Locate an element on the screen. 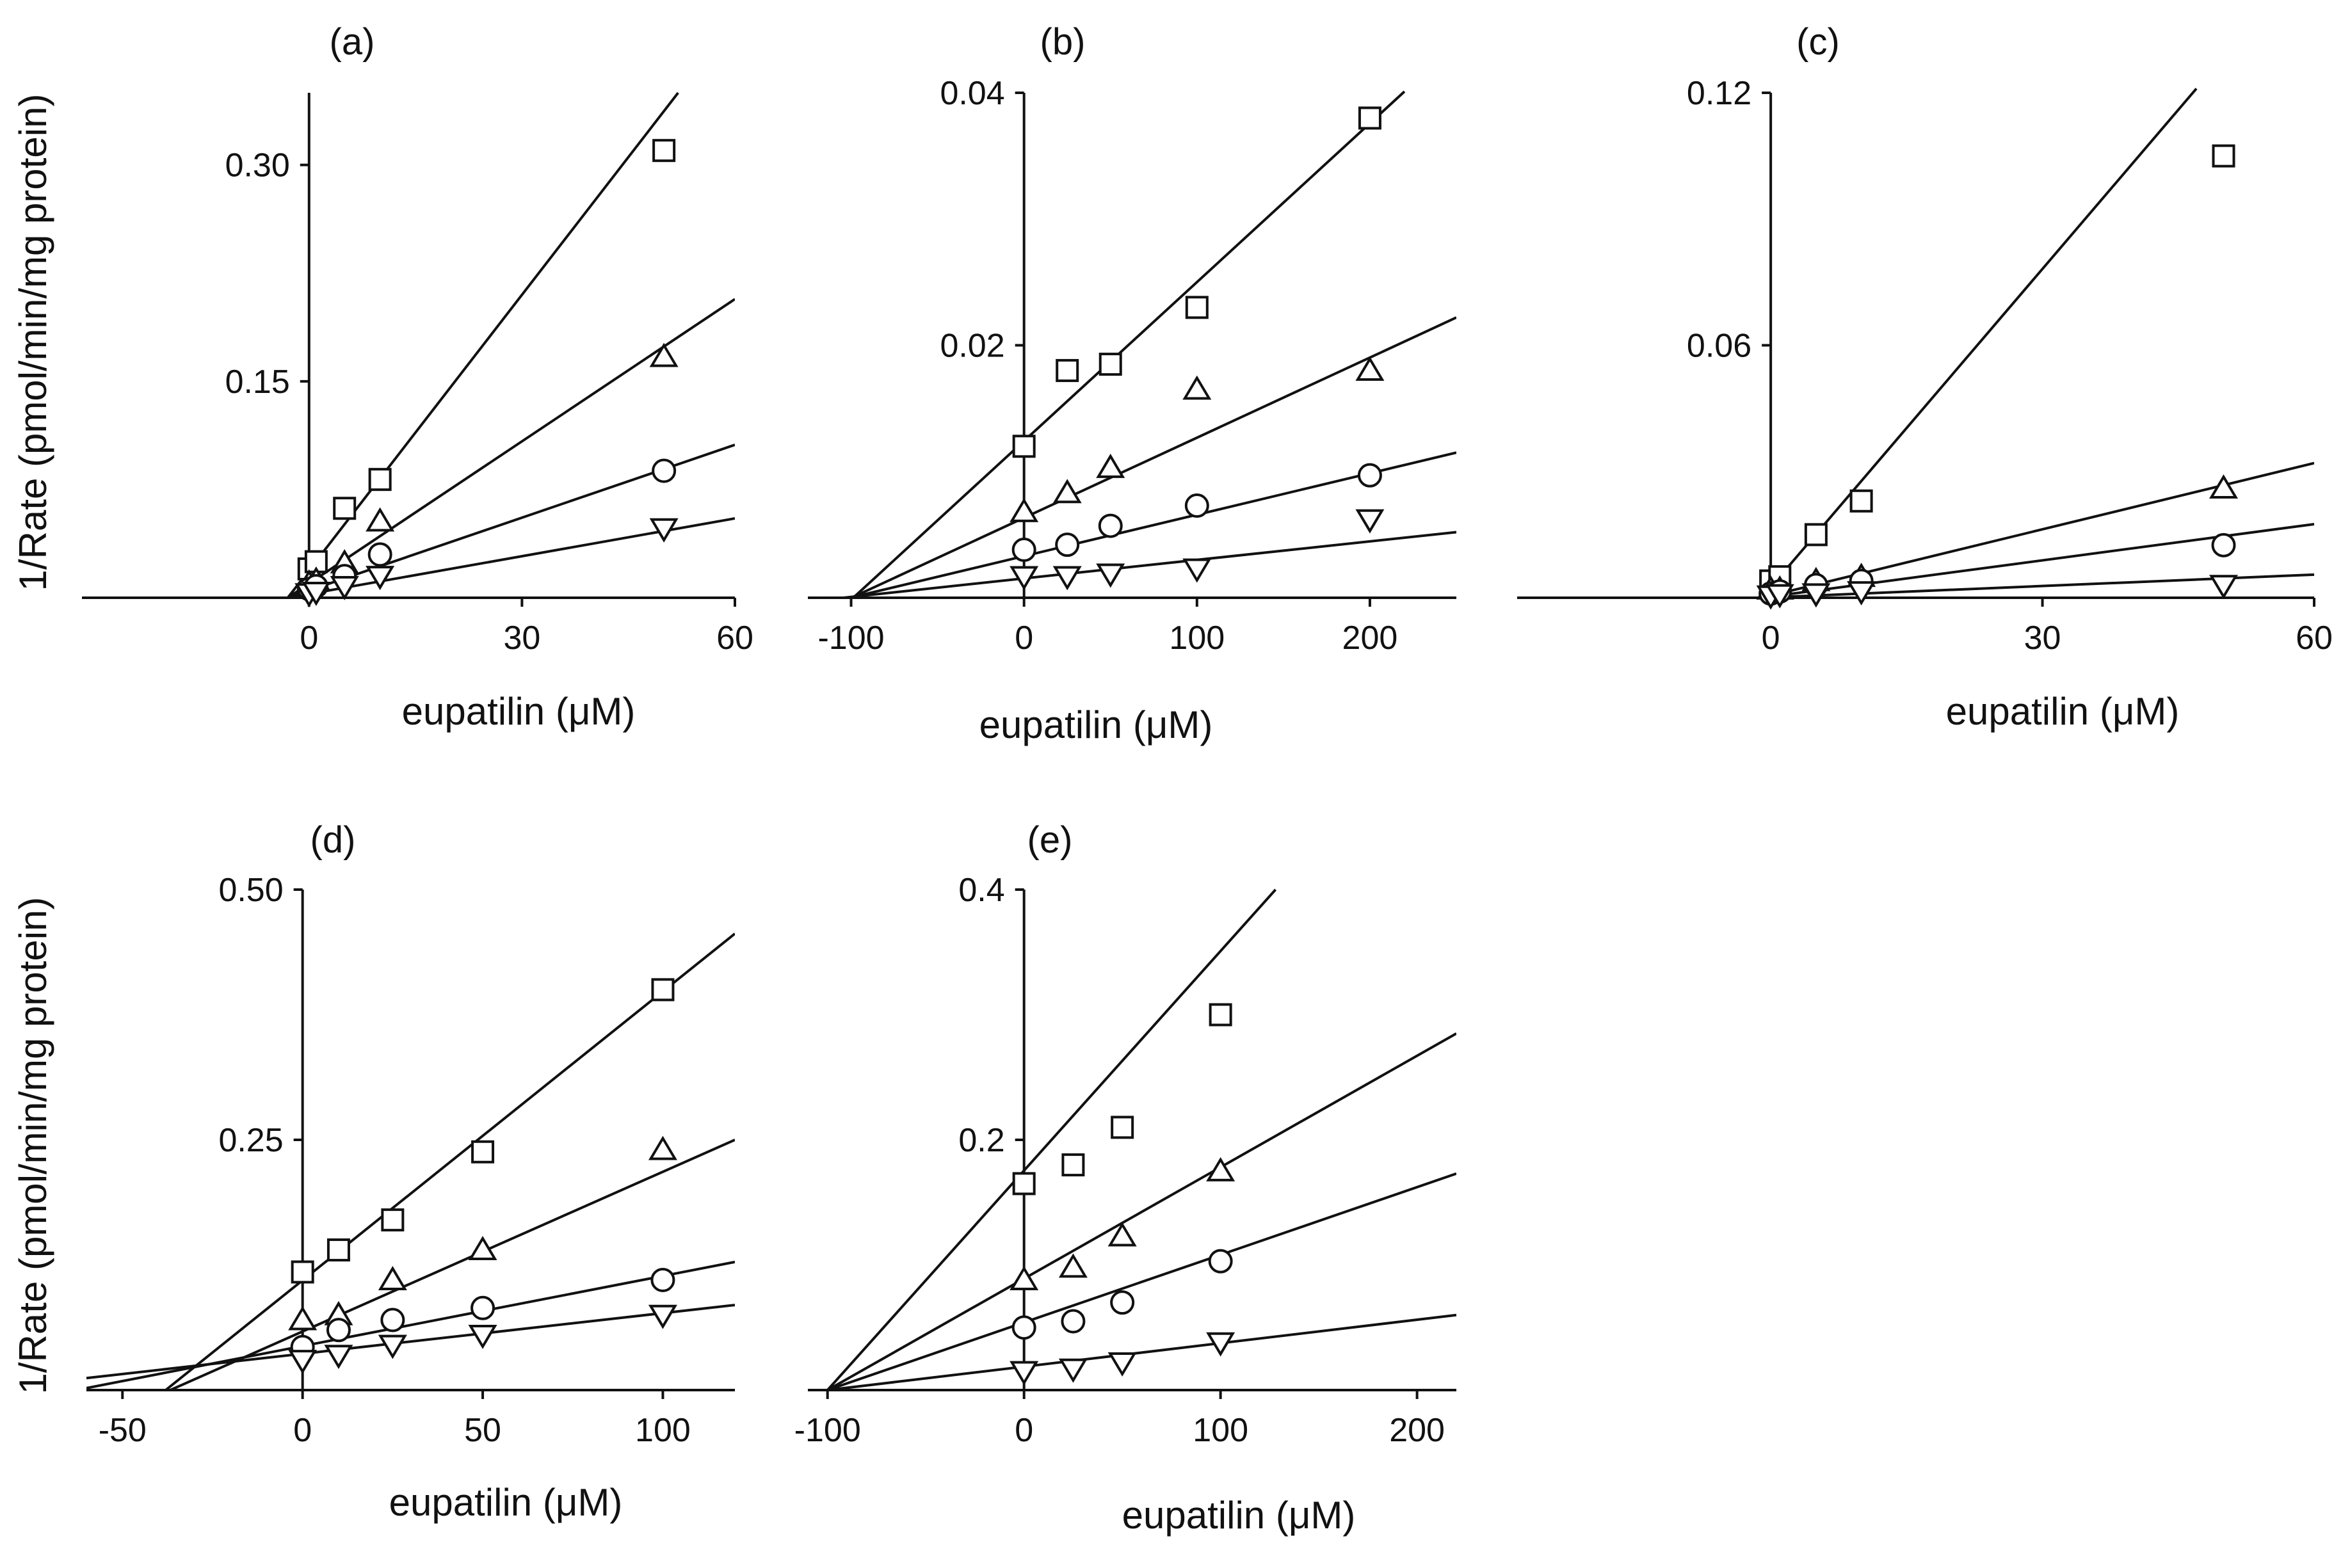 The width and height of the screenshot is (2350, 1568). x-tick-label-b: -100 is located at coordinates (850, 638).